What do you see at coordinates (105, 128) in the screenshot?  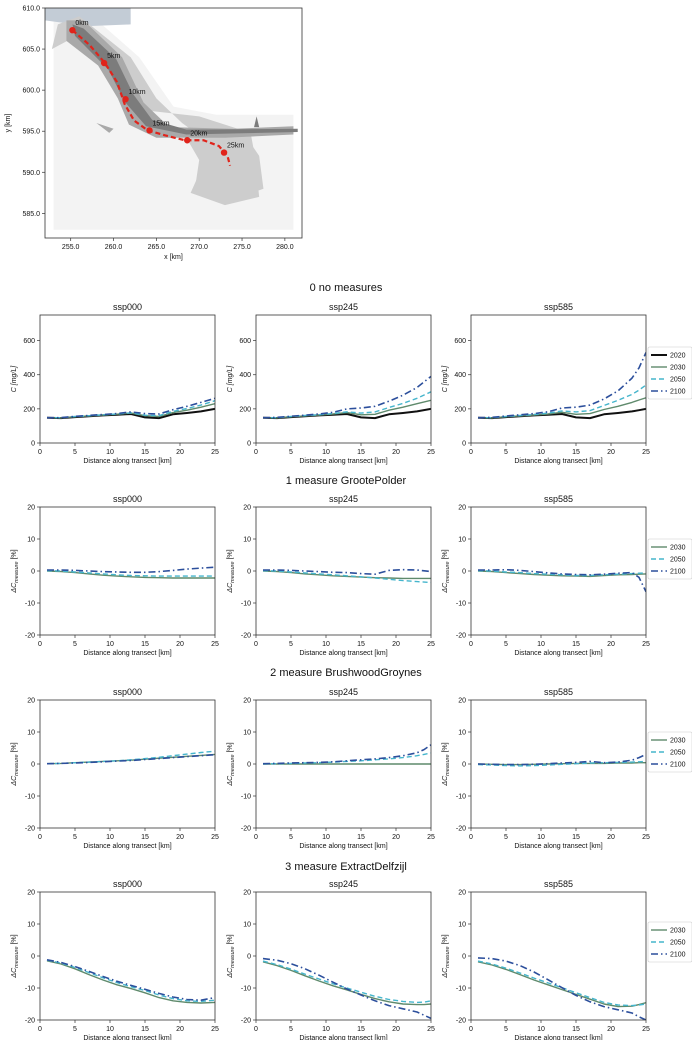 I see `inlet-mark` at bounding box center [105, 128].